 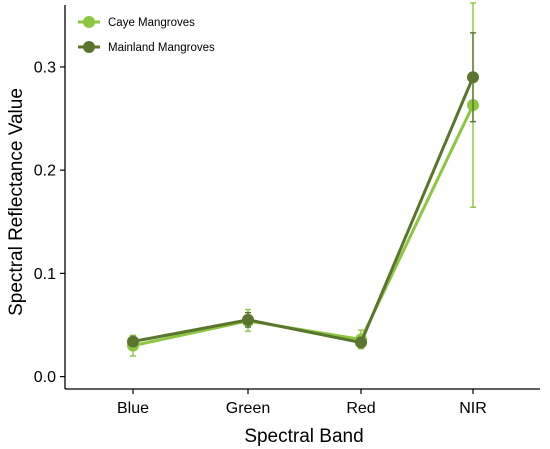 What do you see at coordinates (248, 408) in the screenshot?
I see `x-tick-label: Green` at bounding box center [248, 408].